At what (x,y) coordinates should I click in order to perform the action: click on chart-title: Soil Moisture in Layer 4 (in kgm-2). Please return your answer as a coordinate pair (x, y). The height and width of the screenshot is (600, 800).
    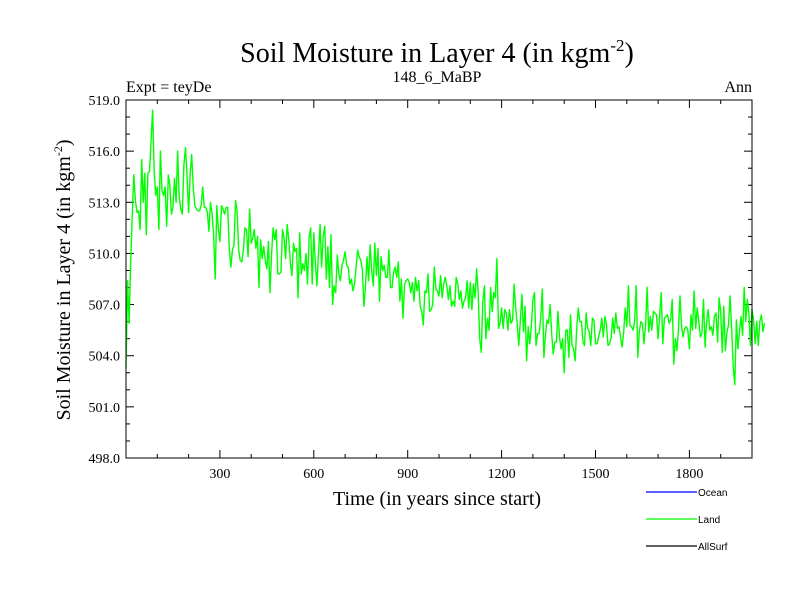
    Looking at the image, I should click on (437, 52).